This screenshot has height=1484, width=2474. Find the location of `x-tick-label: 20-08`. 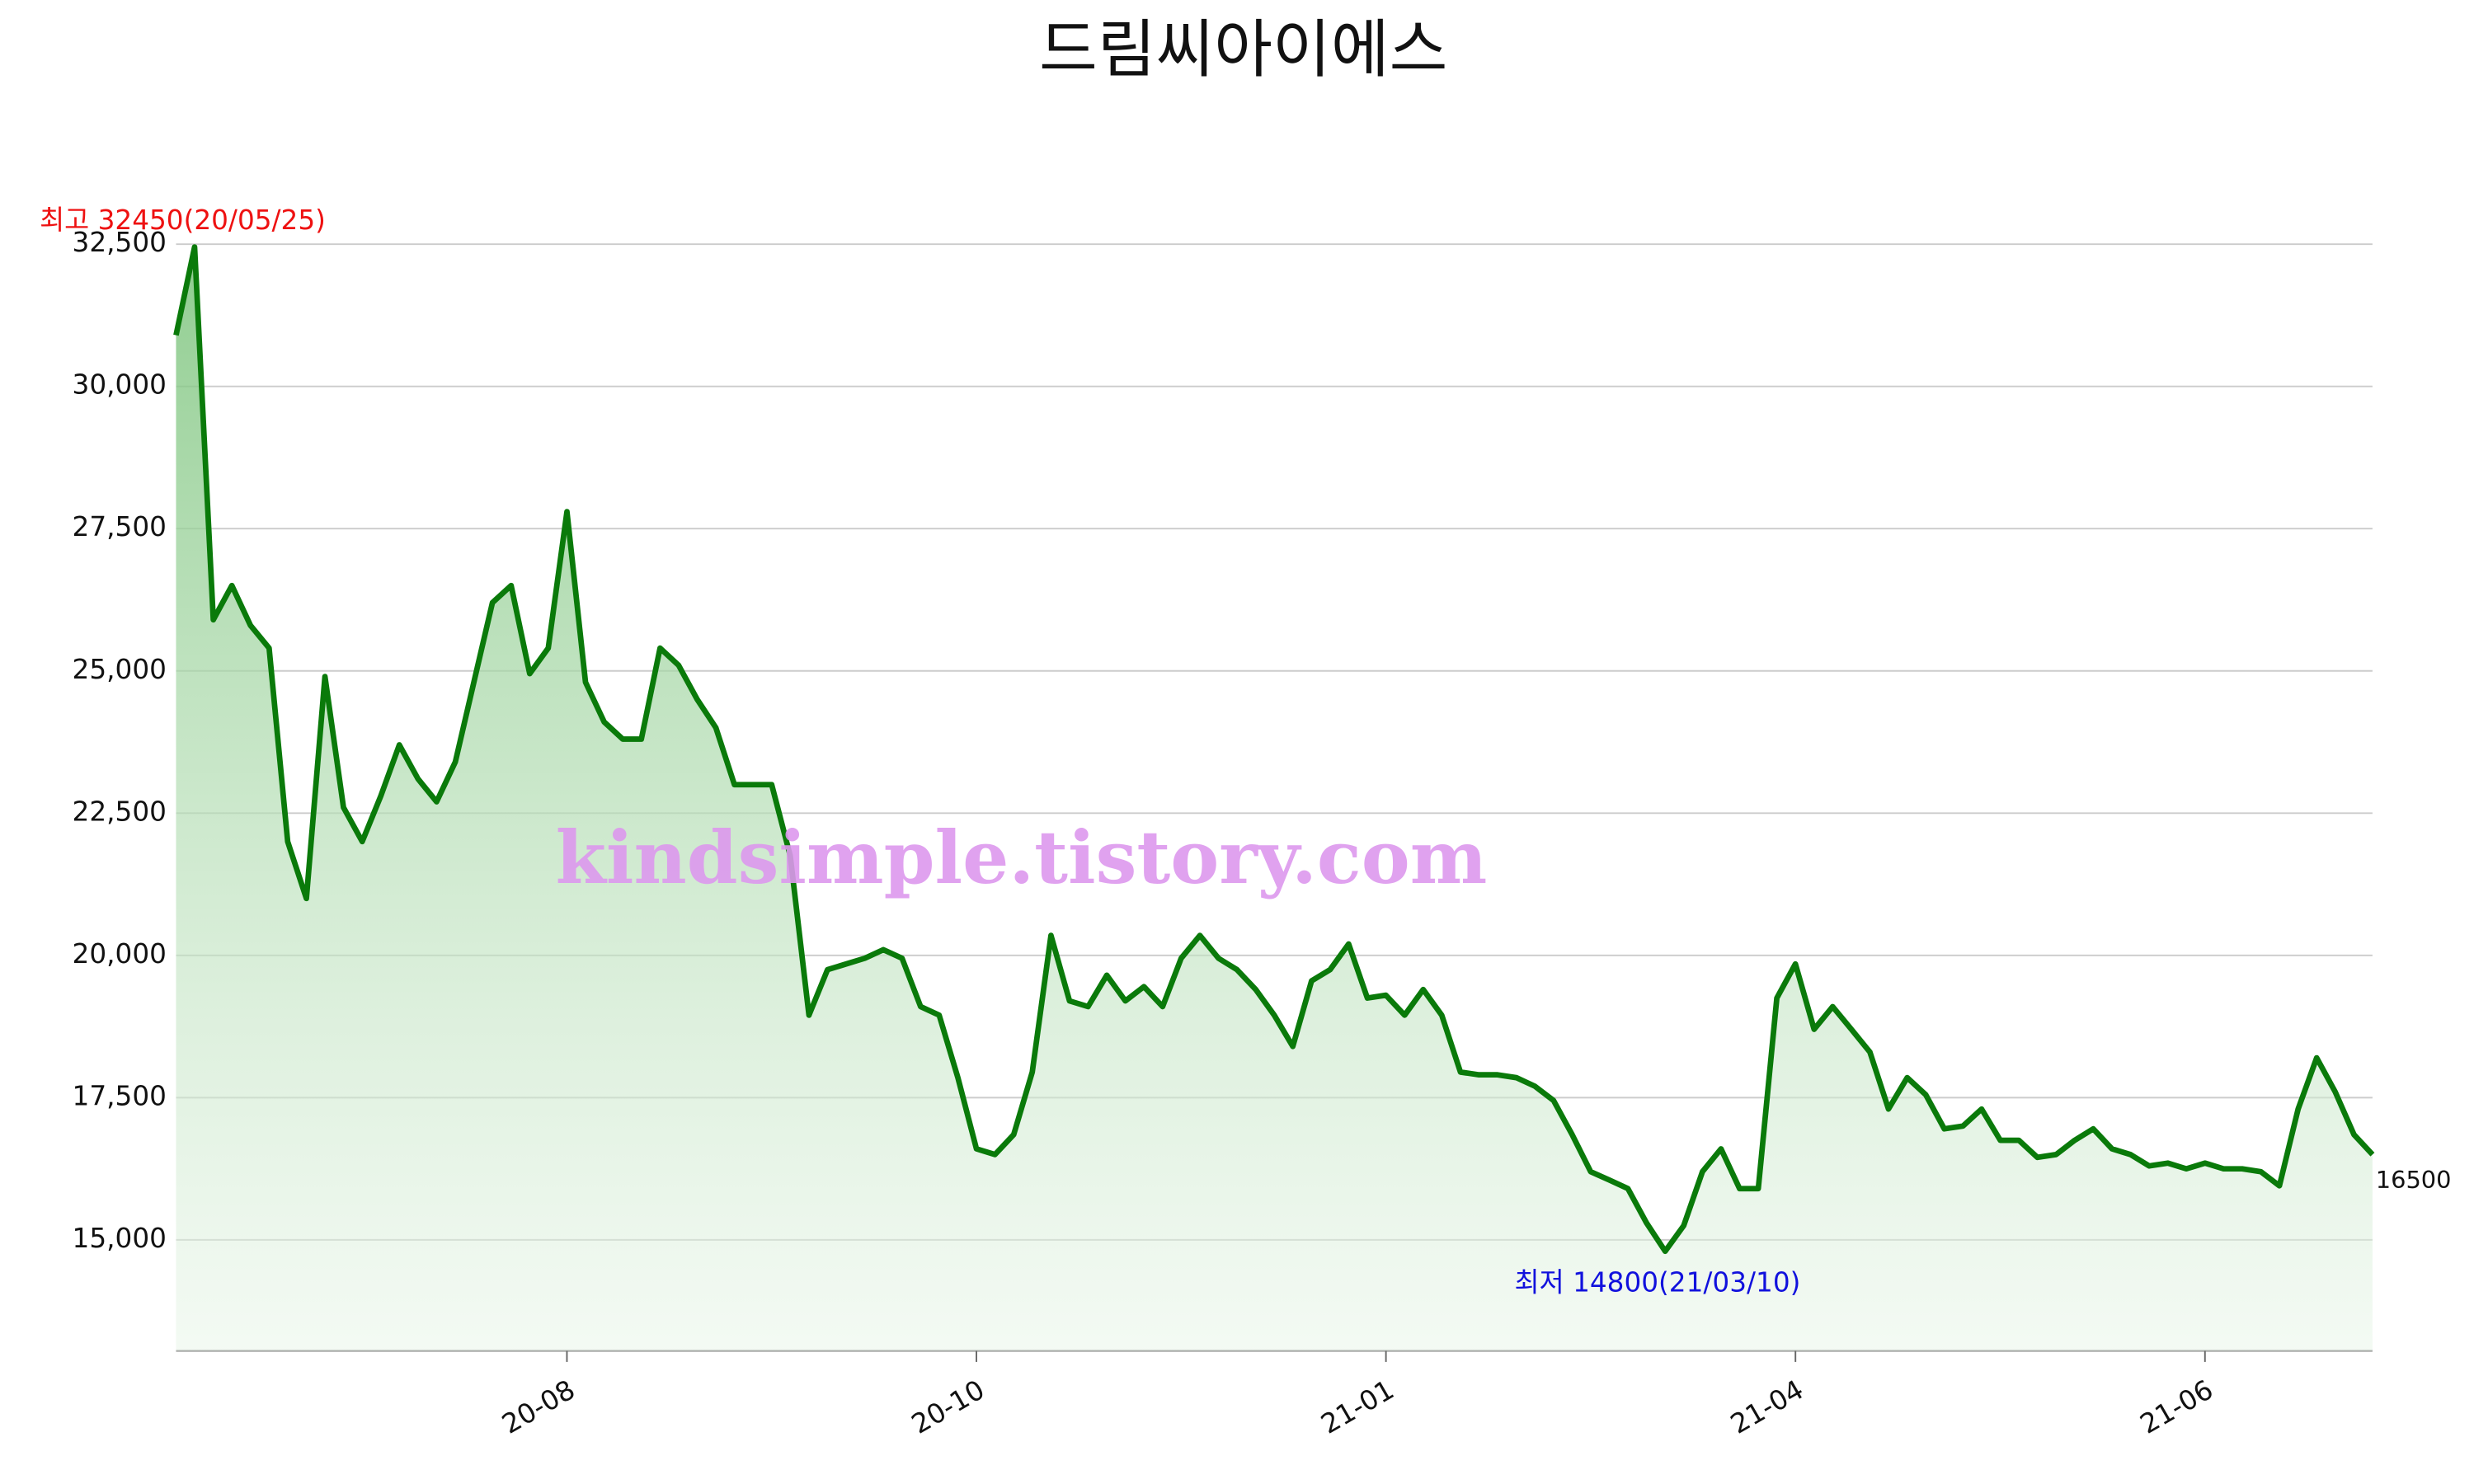

x-tick-label: 20-08 is located at coordinates (538, 1406).